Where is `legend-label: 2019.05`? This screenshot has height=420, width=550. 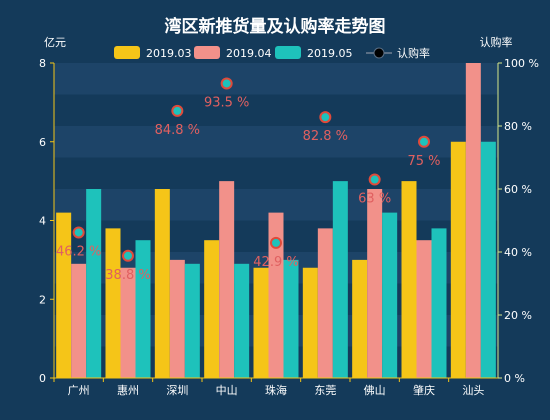
legend-label: 2019.05 is located at coordinates (330, 53).